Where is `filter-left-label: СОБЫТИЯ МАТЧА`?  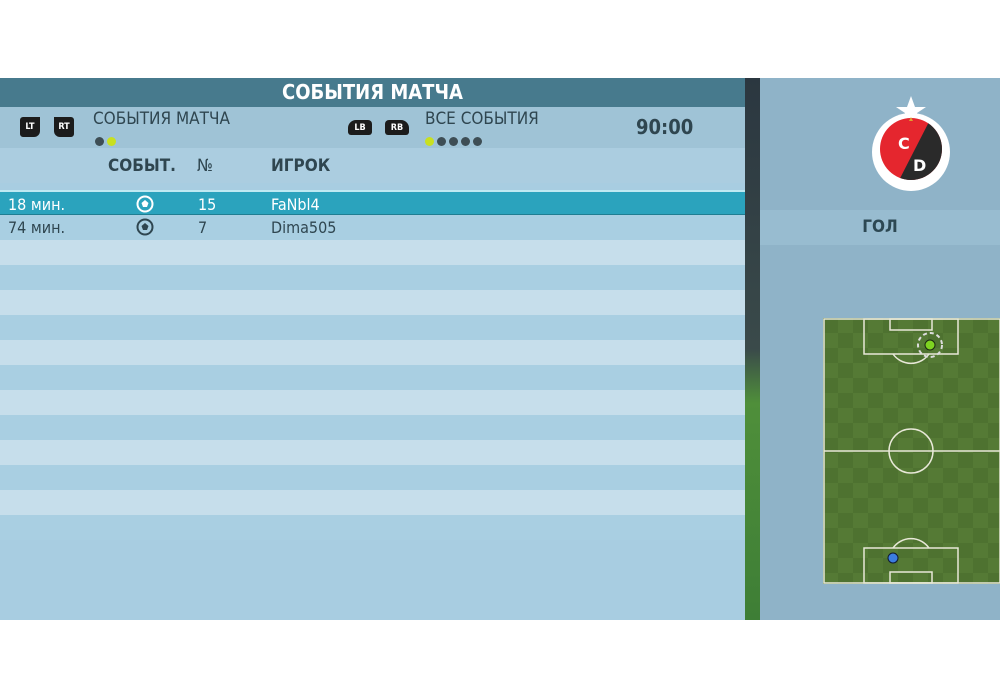
filter-left-label: СОБЫТИЯ МАТЧА is located at coordinates (161, 119).